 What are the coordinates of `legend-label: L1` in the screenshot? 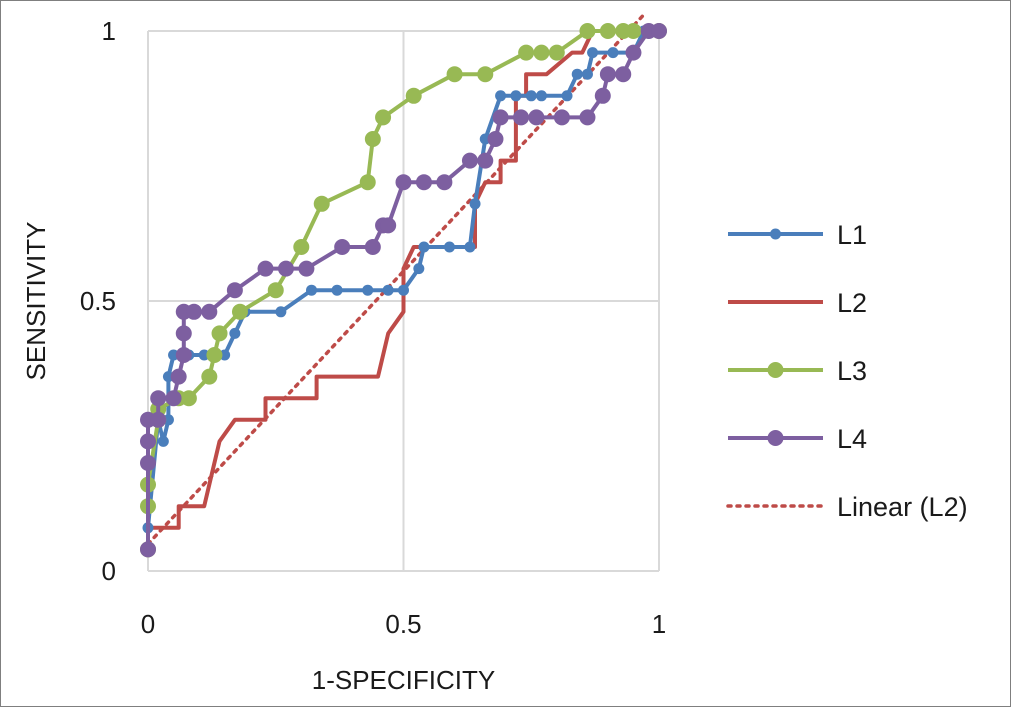 It's located at (852, 235).